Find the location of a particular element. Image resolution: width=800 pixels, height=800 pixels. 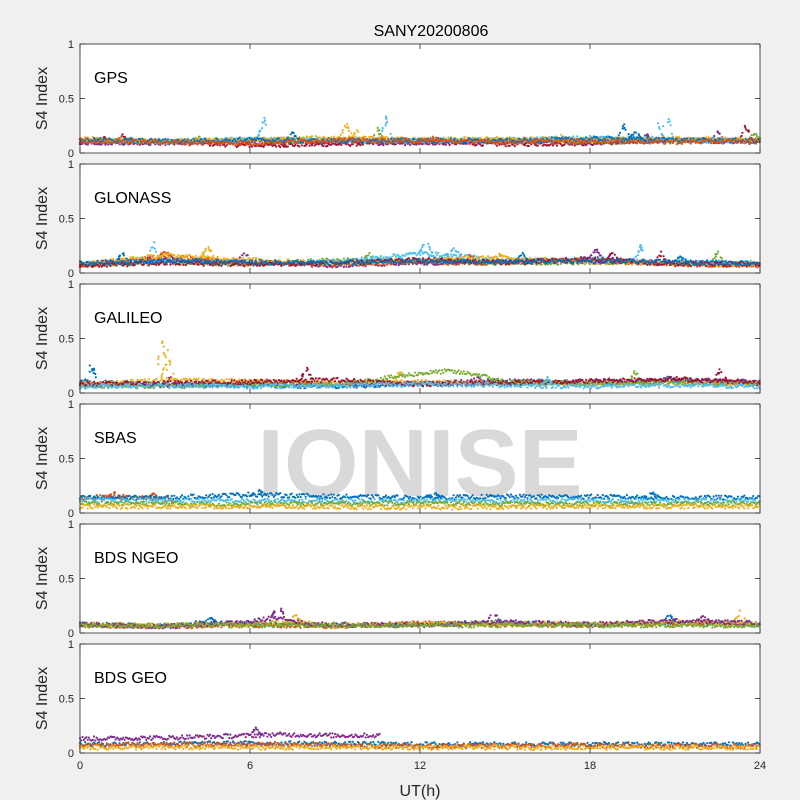

plot-area is located at coordinates (420, 98).